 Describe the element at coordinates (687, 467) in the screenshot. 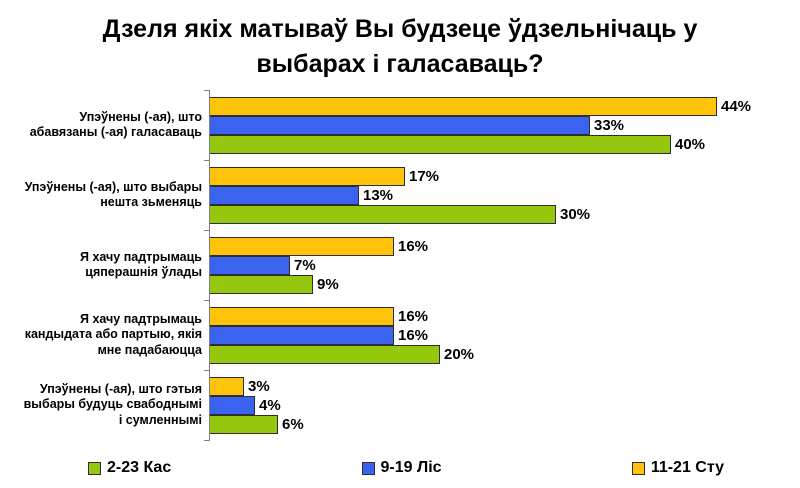

I see `legend-label: 11-21 Сту` at that location.